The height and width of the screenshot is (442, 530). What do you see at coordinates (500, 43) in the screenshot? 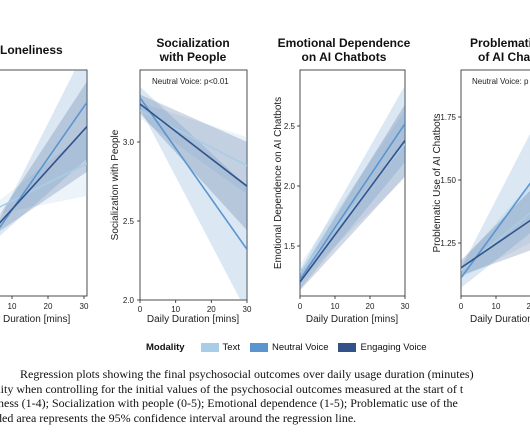
I see `panel-title: Problematic` at bounding box center [500, 43].